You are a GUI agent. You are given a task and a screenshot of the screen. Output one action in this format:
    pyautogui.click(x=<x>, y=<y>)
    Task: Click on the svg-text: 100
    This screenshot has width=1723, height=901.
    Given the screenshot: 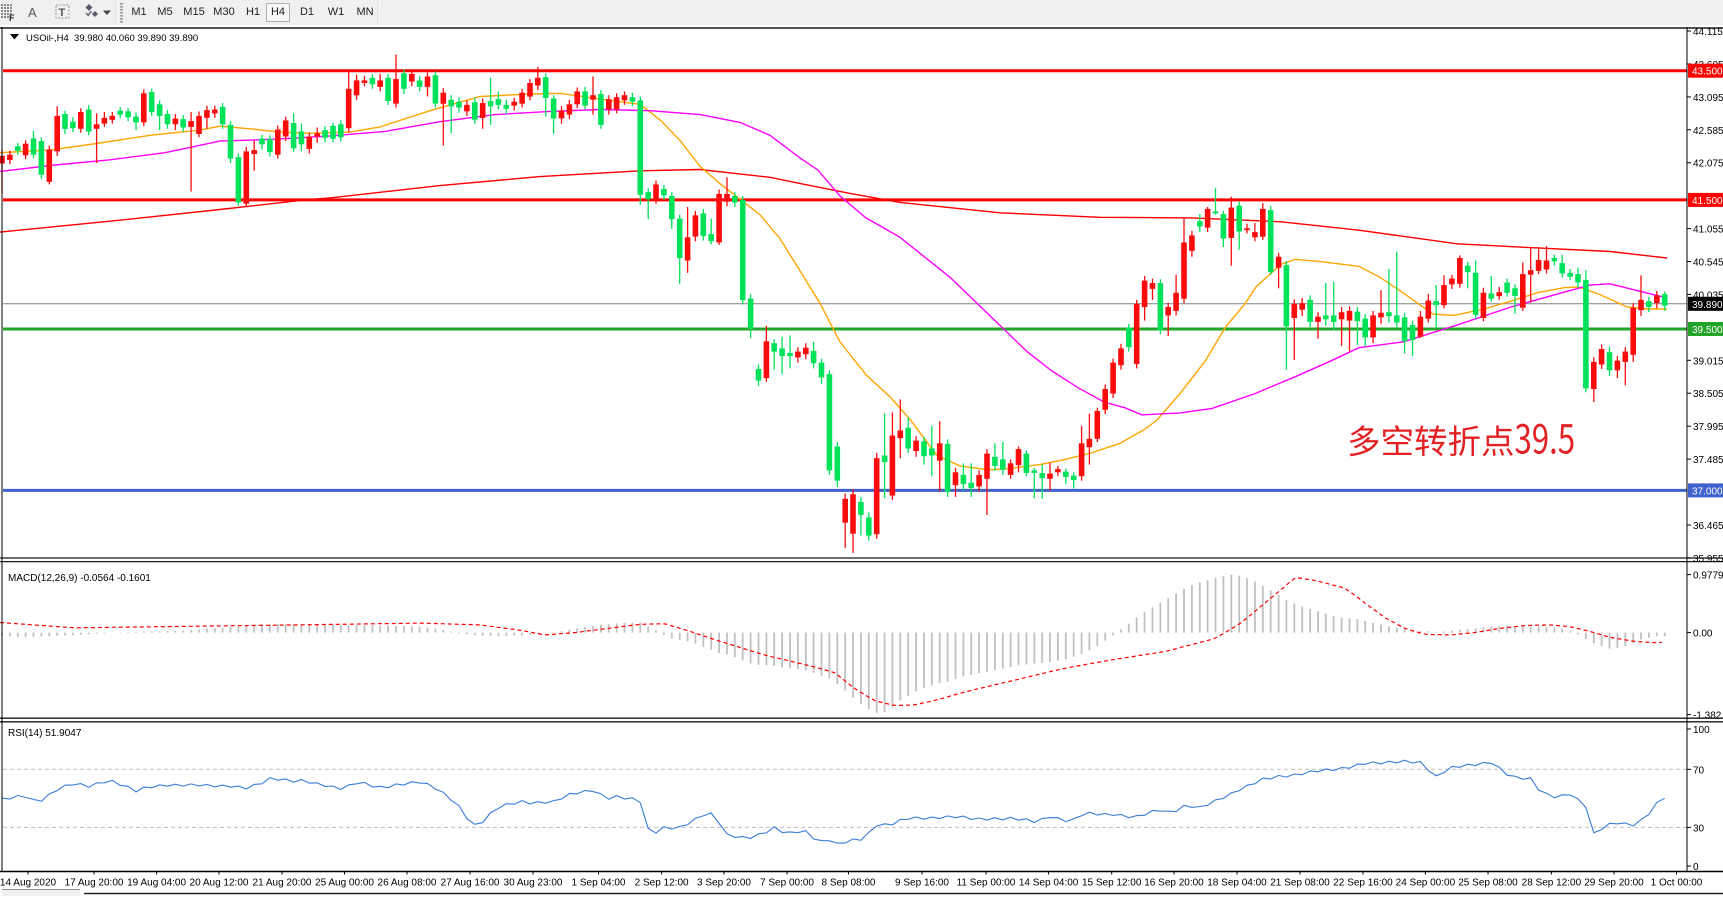 What is the action you would take?
    pyautogui.click(x=1701, y=730)
    